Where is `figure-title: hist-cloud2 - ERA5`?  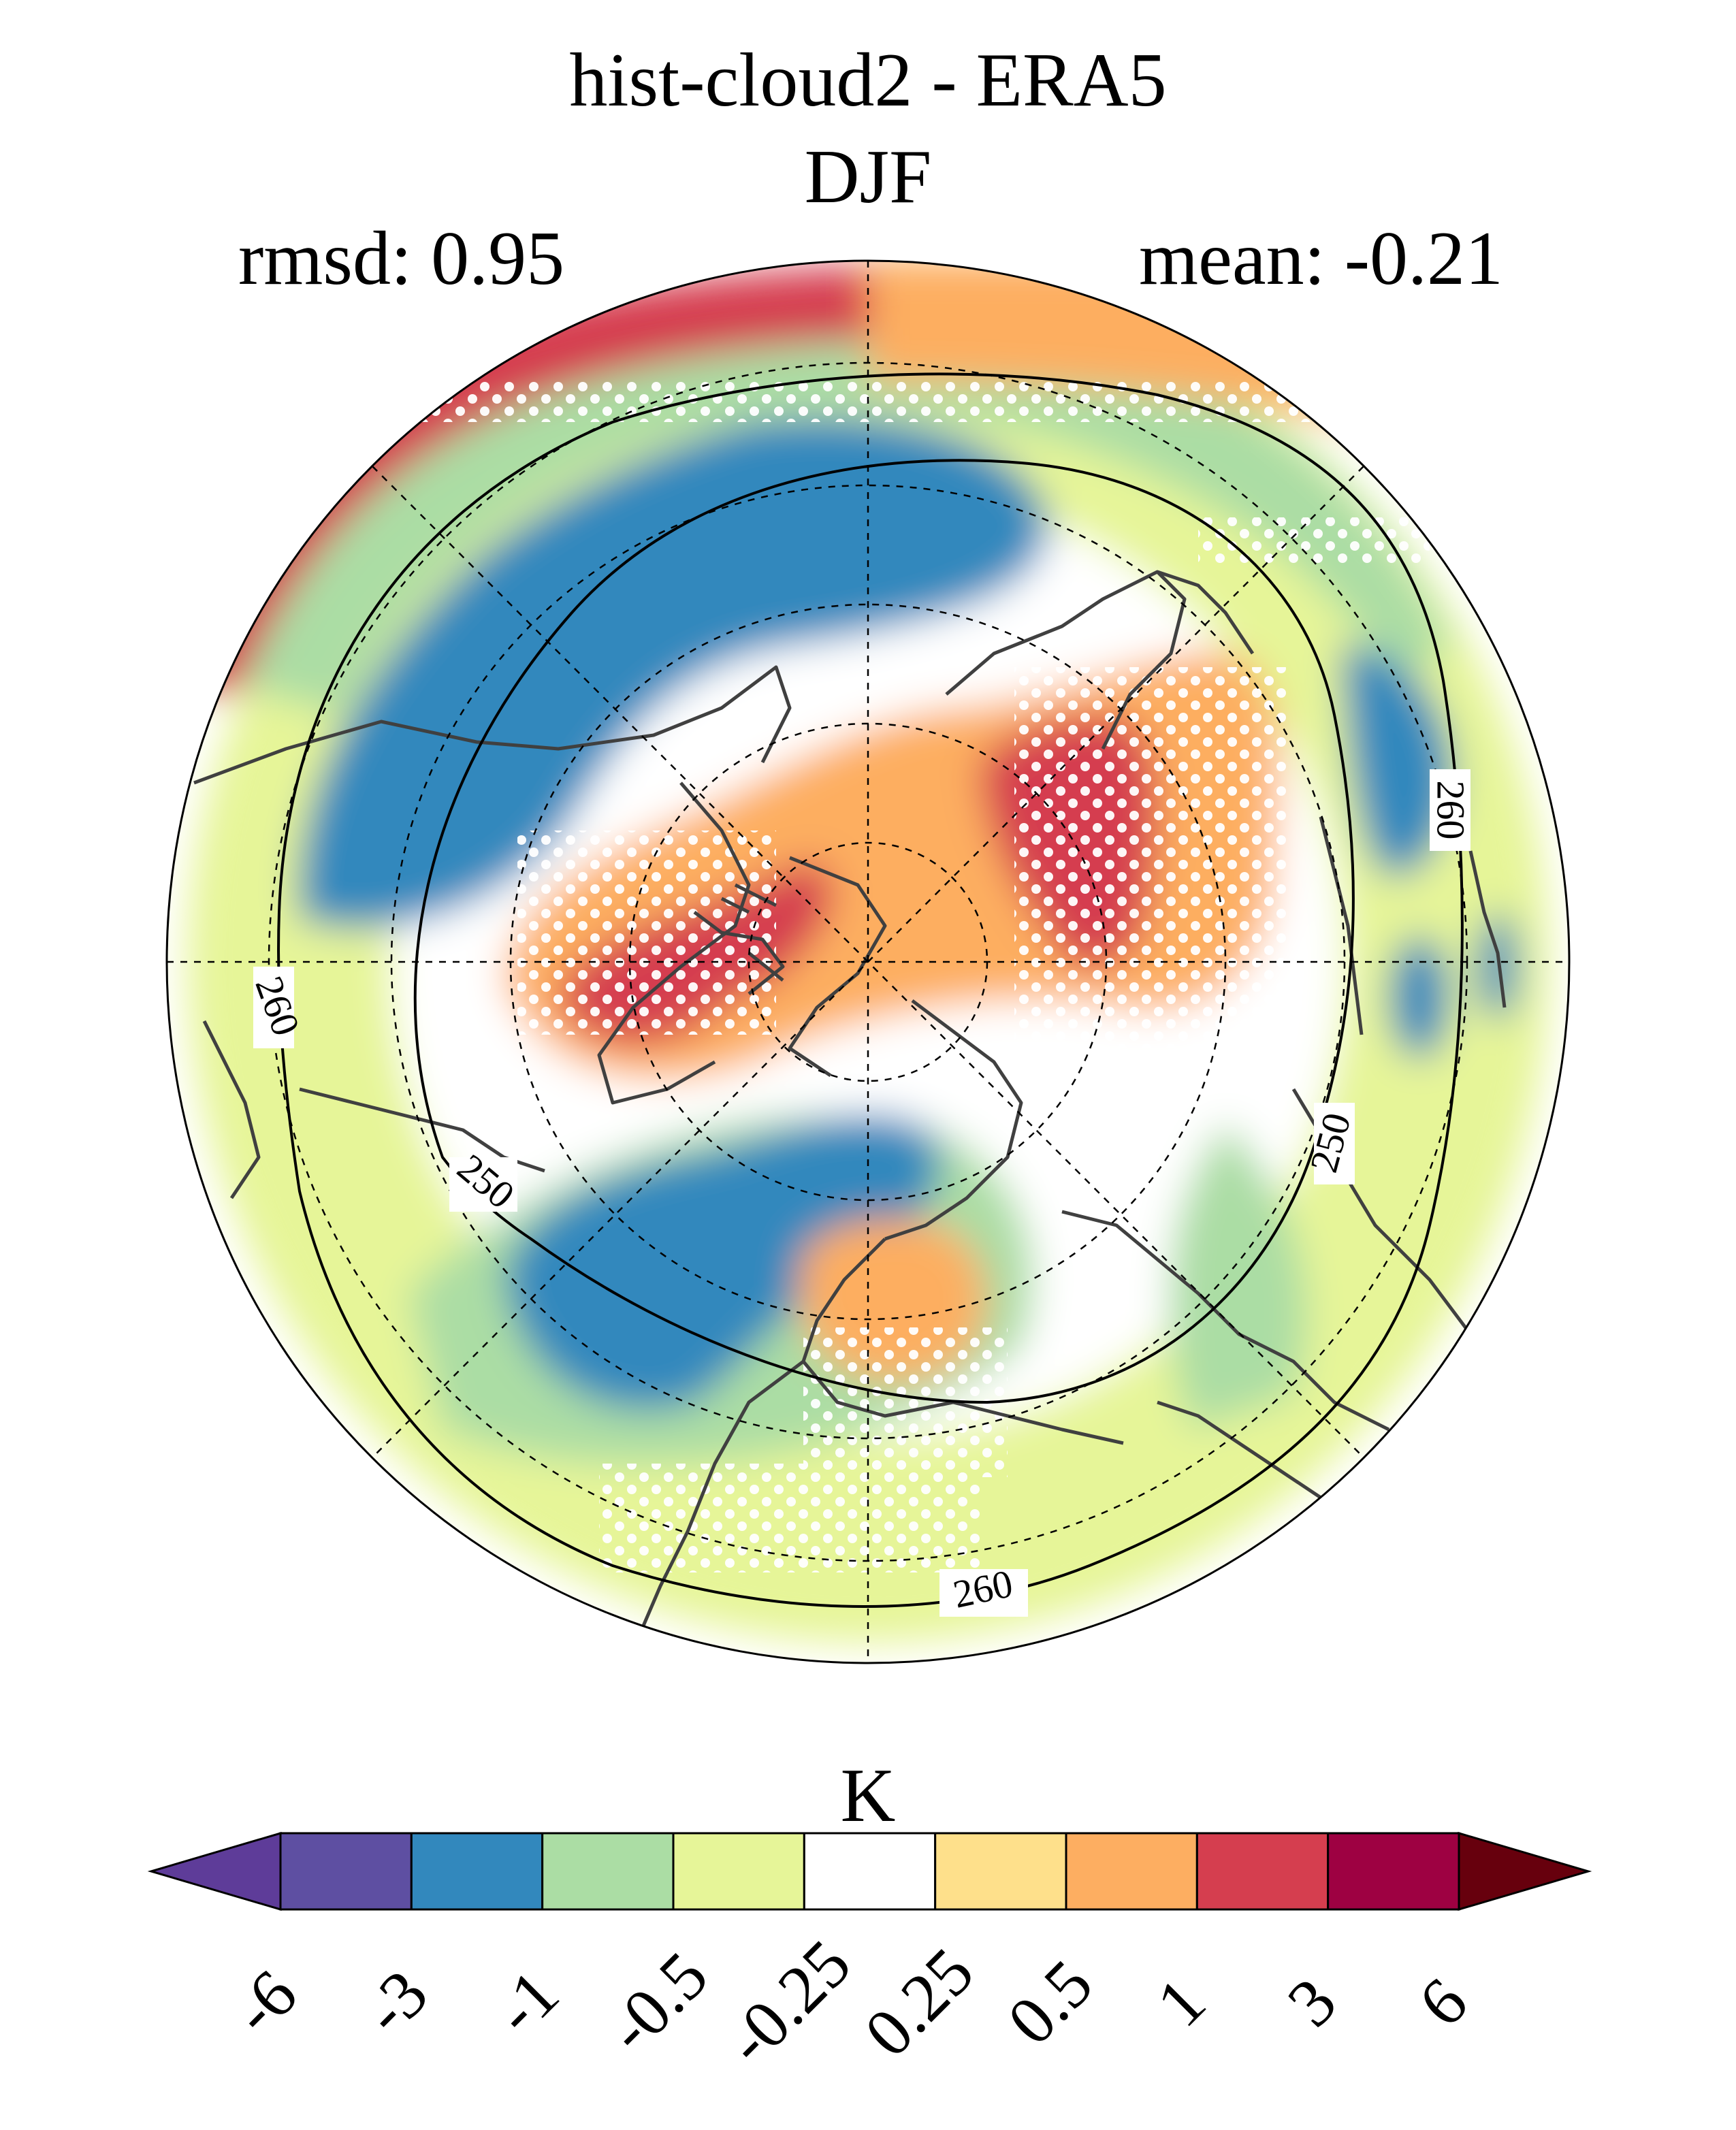
figure-title: hist-cloud2 - ERA5 is located at coordinates (868, 80).